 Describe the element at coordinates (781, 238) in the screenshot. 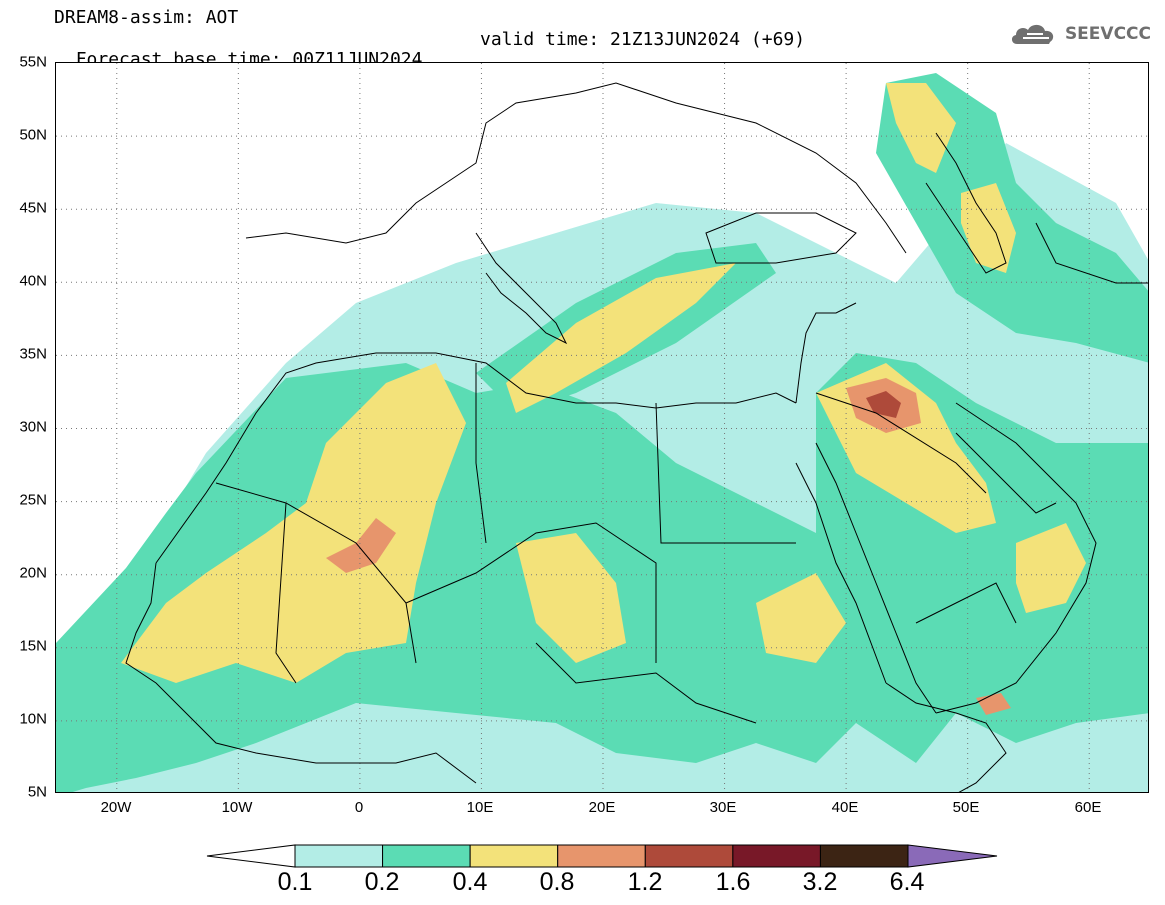

I see `black-sea` at that location.